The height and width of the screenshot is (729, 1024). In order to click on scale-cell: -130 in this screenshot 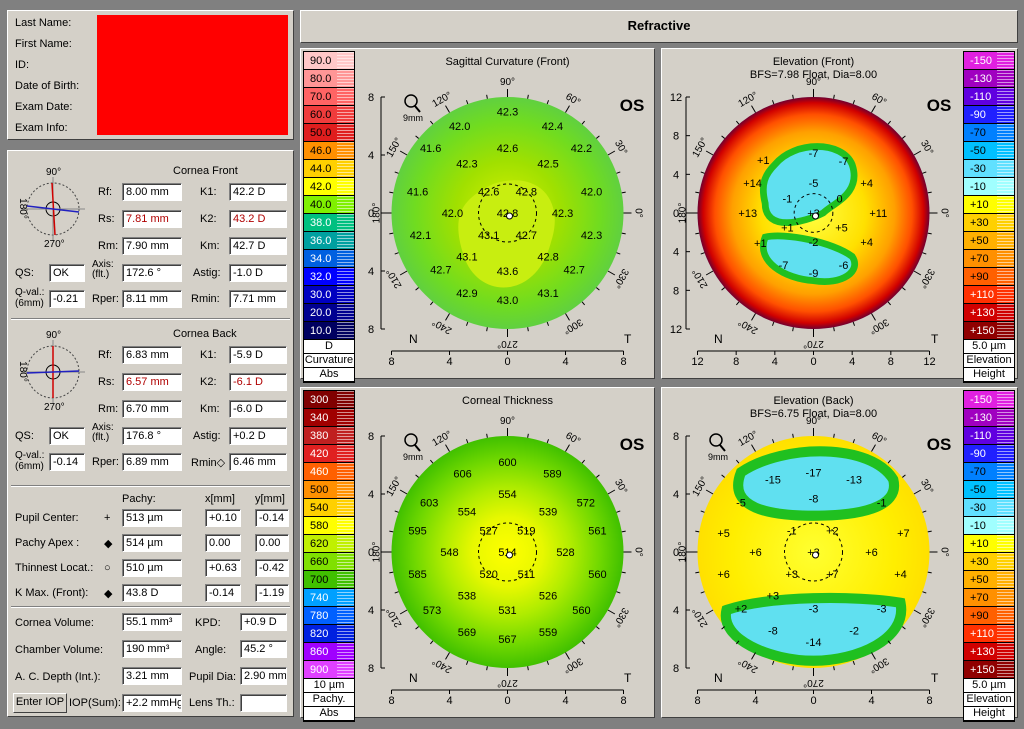, I will do `click(989, 418)`.